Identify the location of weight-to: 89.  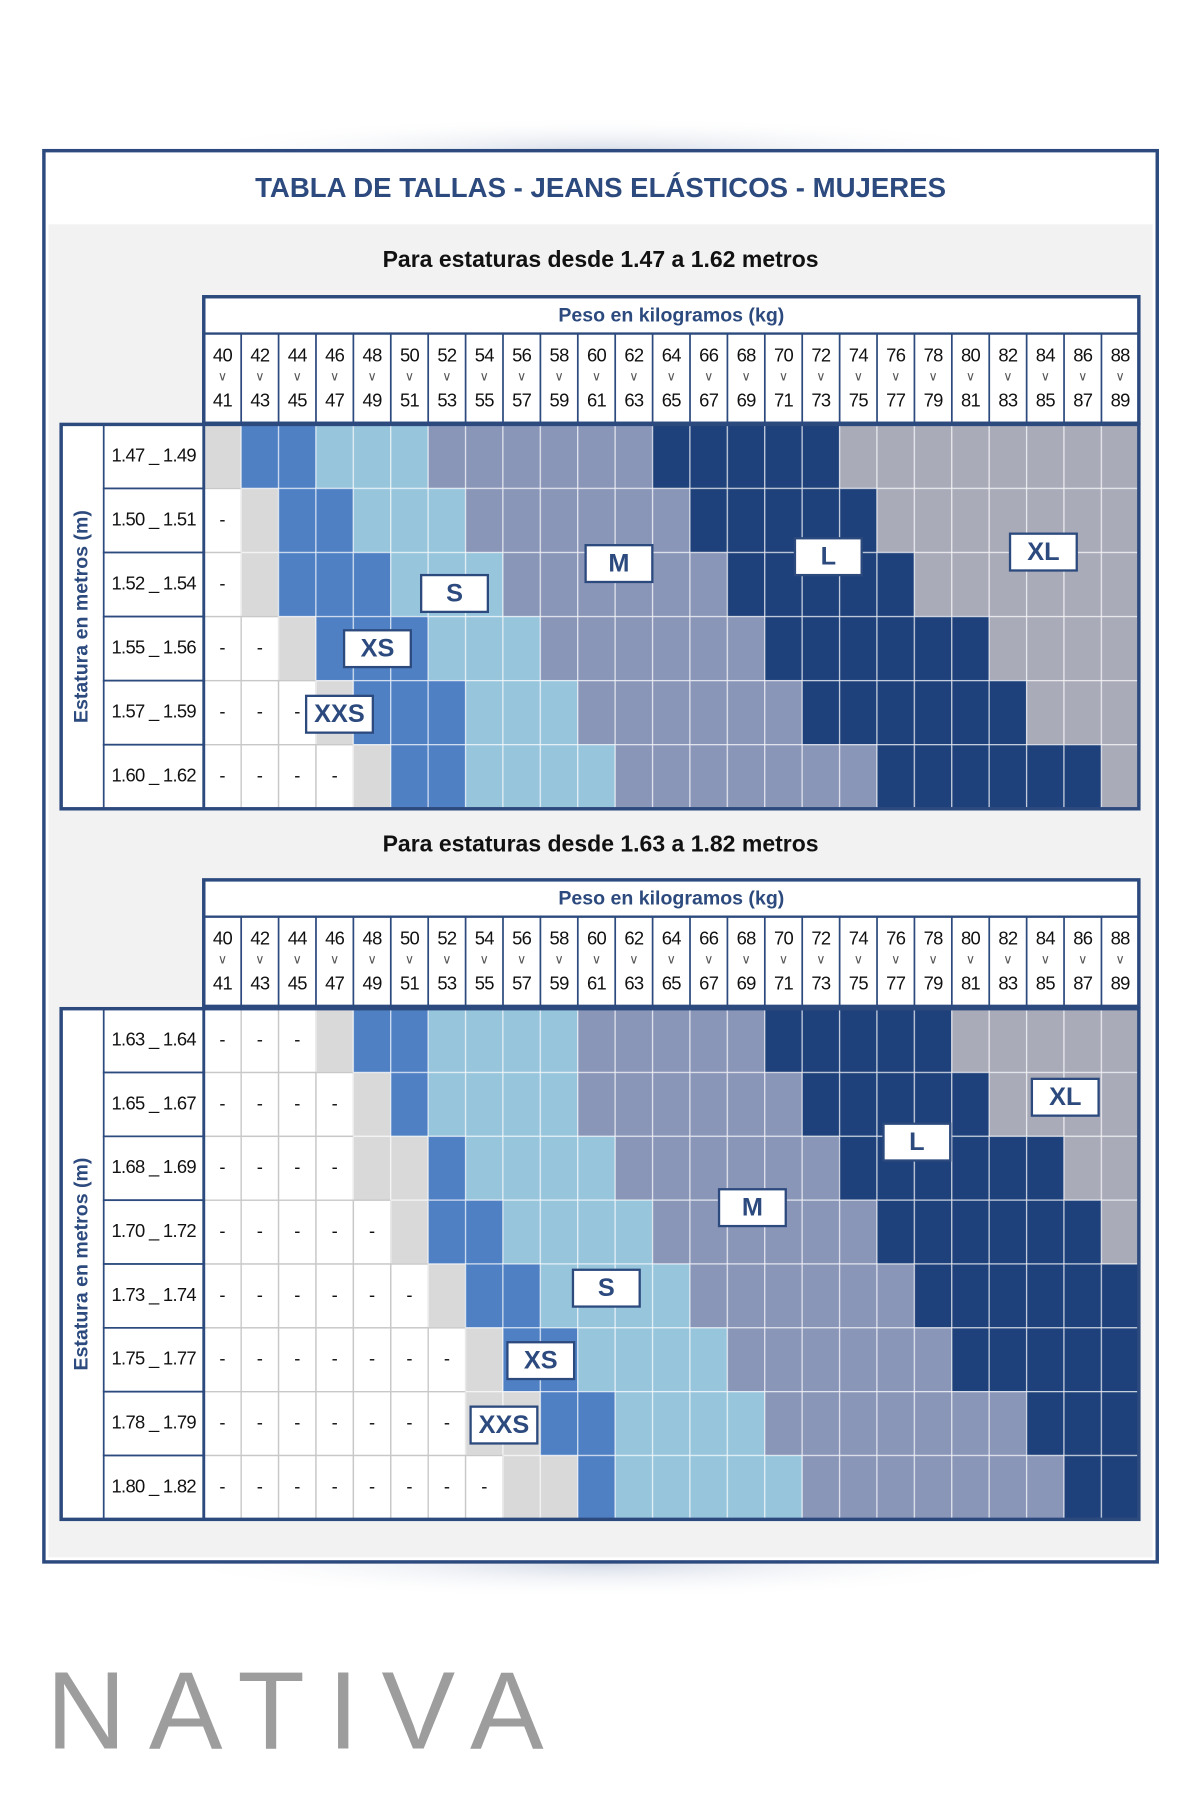
(1121, 982).